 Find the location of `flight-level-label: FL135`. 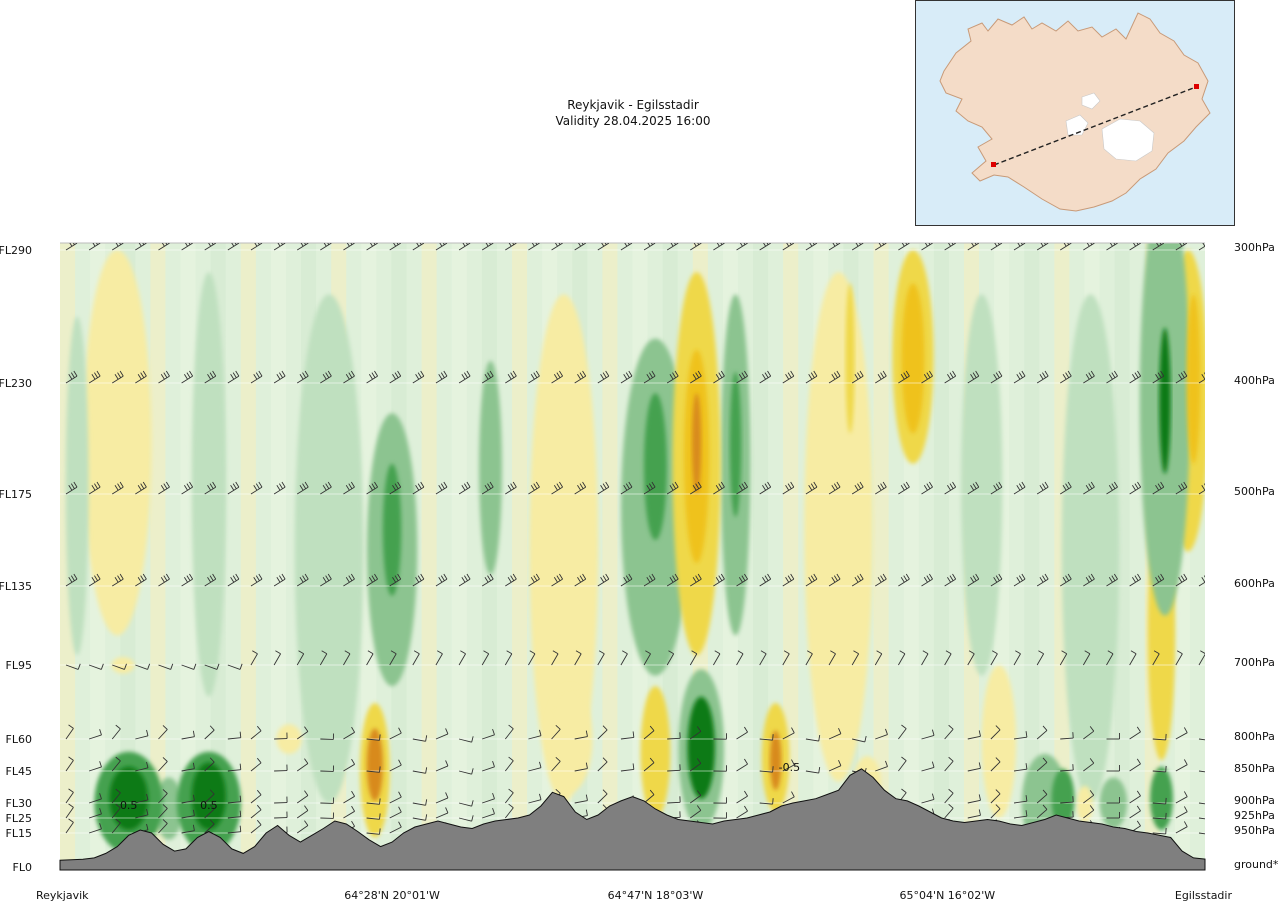

flight-level-label: FL135 is located at coordinates (16, 586).